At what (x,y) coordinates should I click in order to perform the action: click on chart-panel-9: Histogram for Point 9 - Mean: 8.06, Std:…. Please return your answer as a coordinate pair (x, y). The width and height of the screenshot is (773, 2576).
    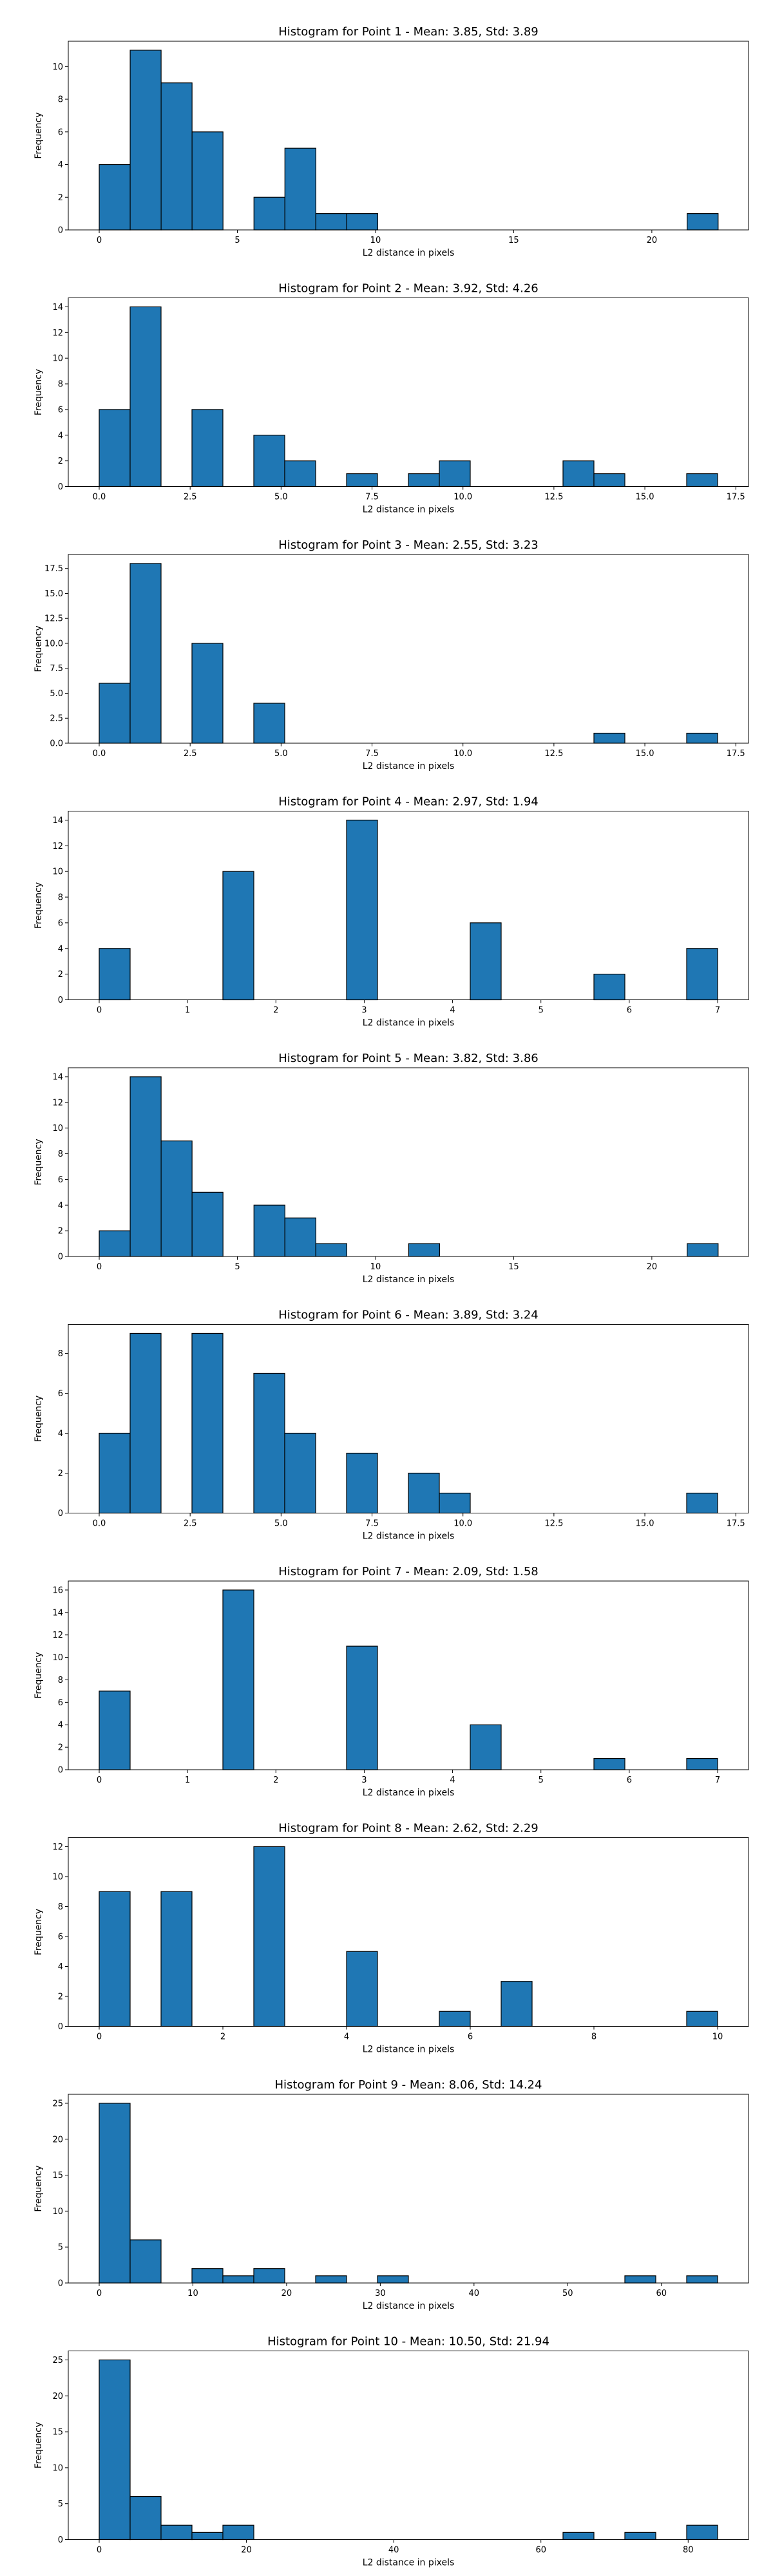
    Looking at the image, I should click on (391, 2194).